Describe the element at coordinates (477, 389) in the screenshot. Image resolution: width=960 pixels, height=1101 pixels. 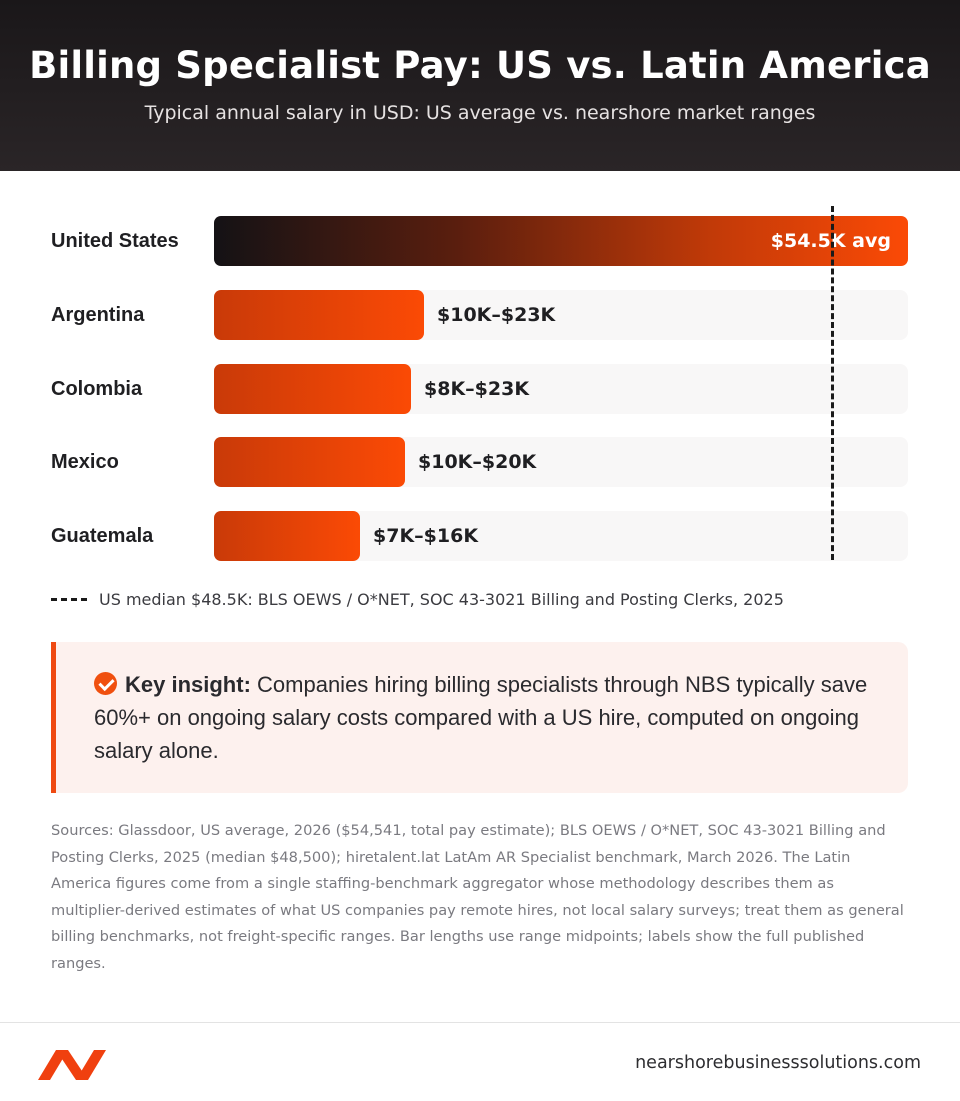
I see `data-label: $8K–$23K` at that location.